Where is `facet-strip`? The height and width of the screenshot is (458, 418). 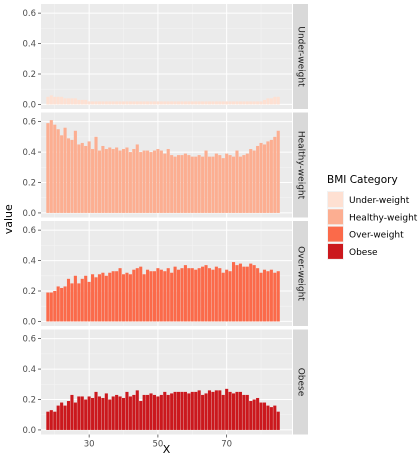 facet-strip is located at coordinates (300, 165).